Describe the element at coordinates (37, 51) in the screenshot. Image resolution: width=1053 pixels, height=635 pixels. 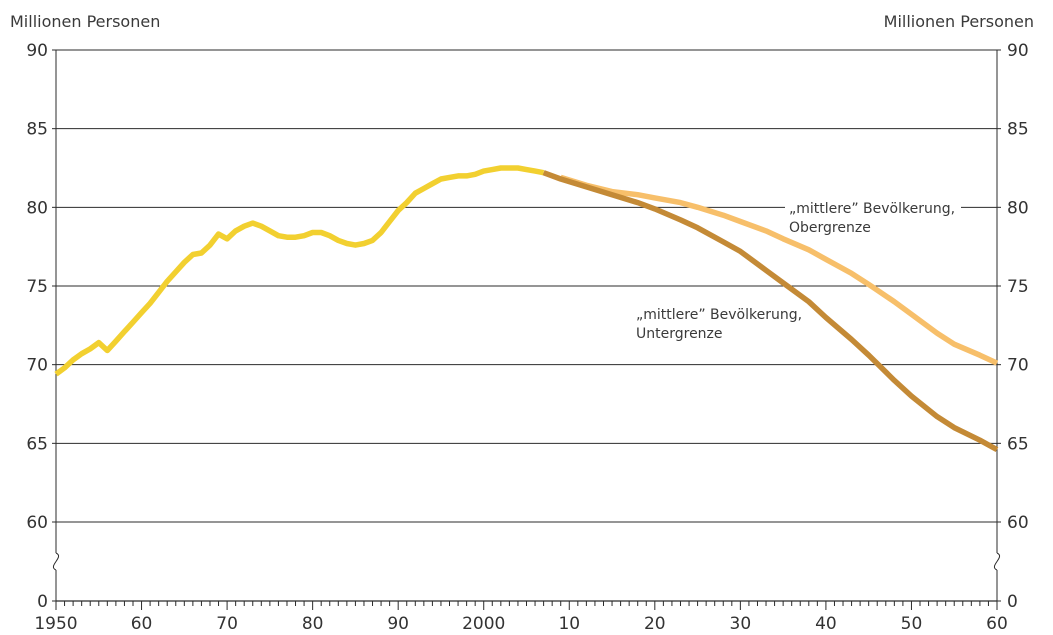
I see `y-tick-left-90: 90` at that location.